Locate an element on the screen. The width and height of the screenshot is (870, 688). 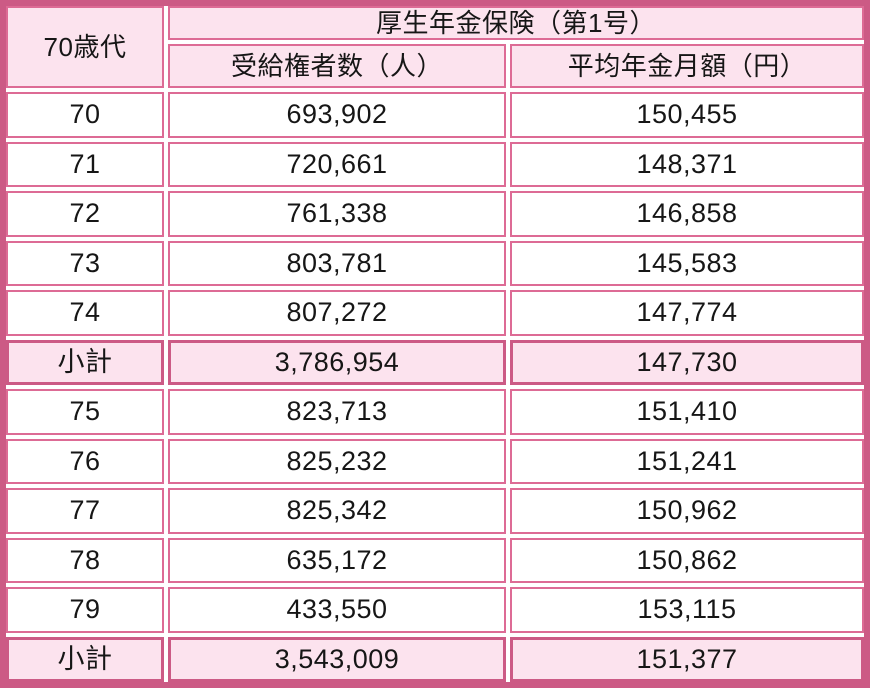
avg-pension-cell: 151,241 is located at coordinates (687, 461).